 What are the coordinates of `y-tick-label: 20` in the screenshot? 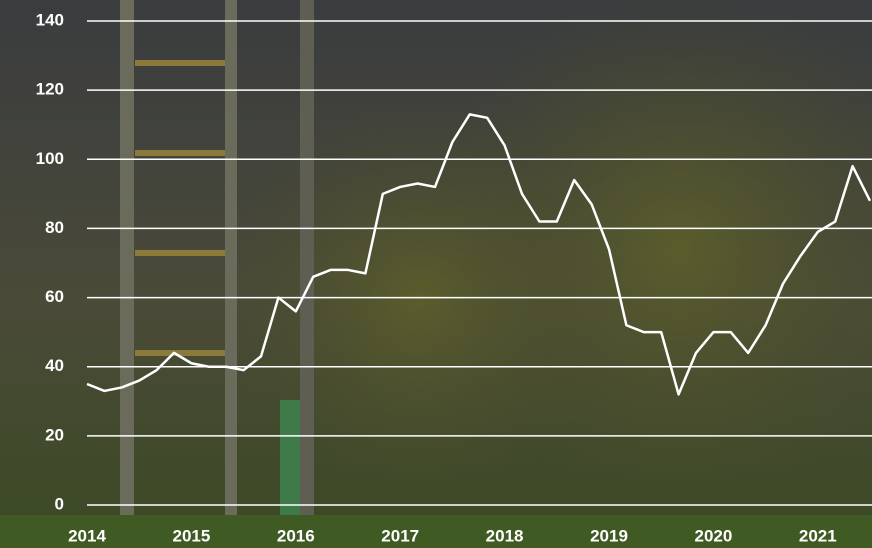 It's located at (54, 434).